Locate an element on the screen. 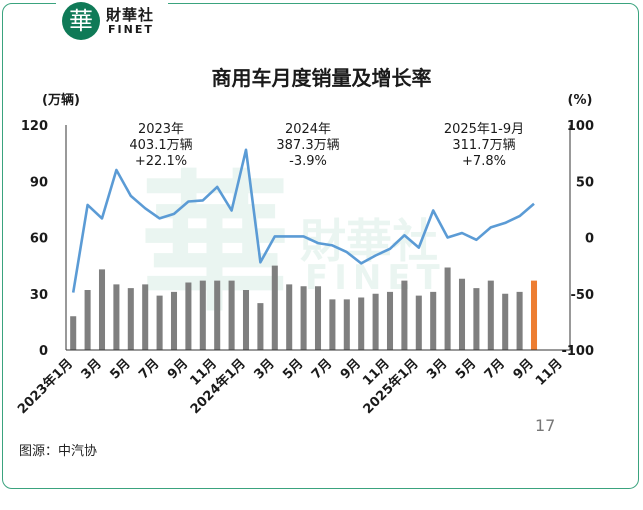 The width and height of the screenshot is (643, 510). left-y-tick: 120 is located at coordinates (34, 126).